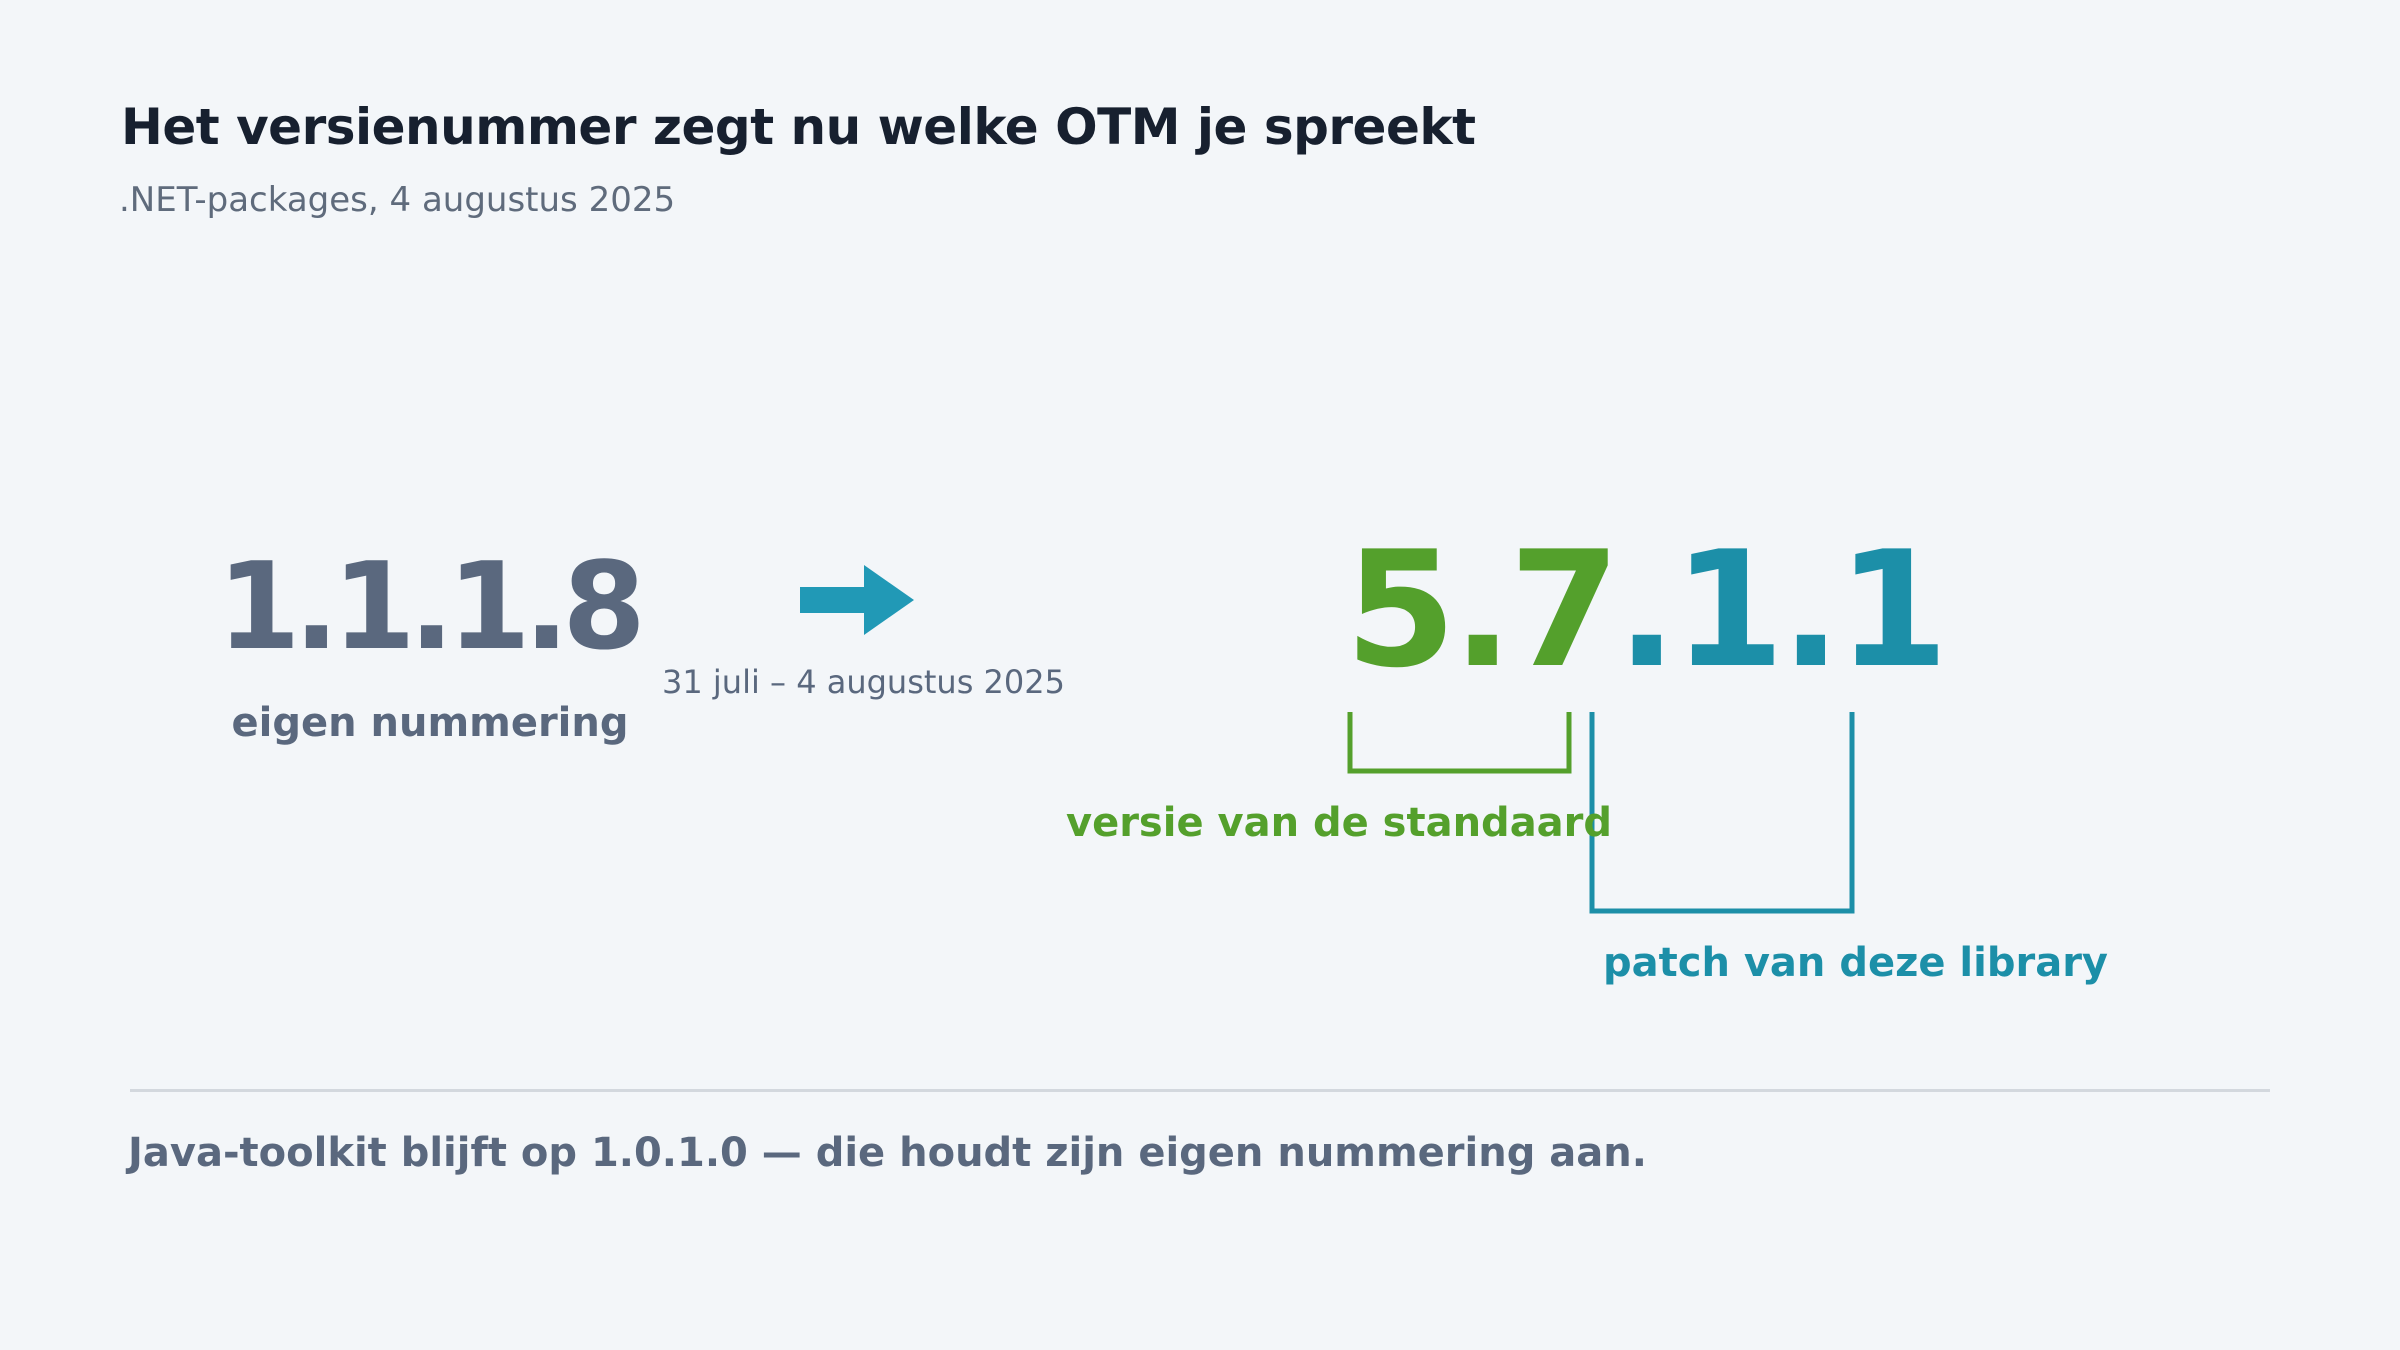 This screenshot has width=2400, height=1350. Describe the element at coordinates (1722, 813) in the screenshot. I see `patch-bracket` at that location.